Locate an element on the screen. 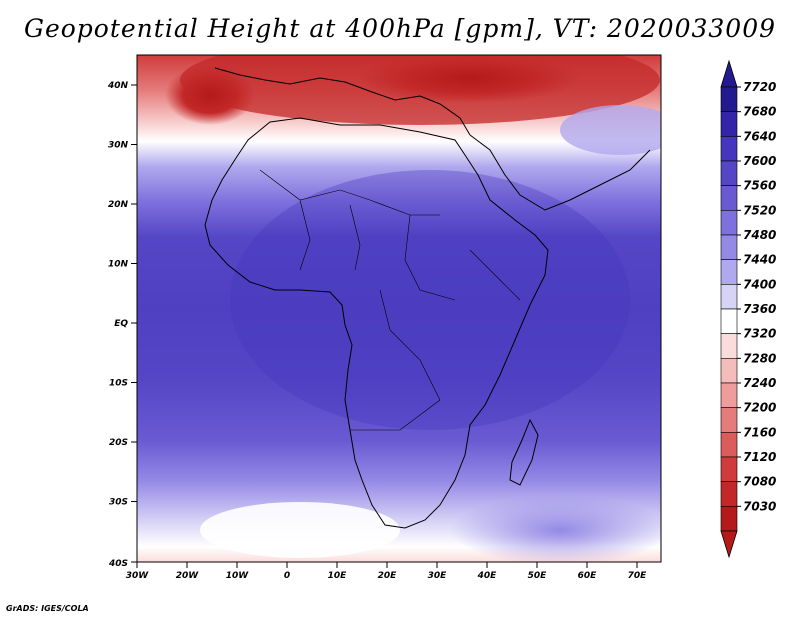 The image size is (800, 618). lon-label: 50E is located at coordinates (538, 576).